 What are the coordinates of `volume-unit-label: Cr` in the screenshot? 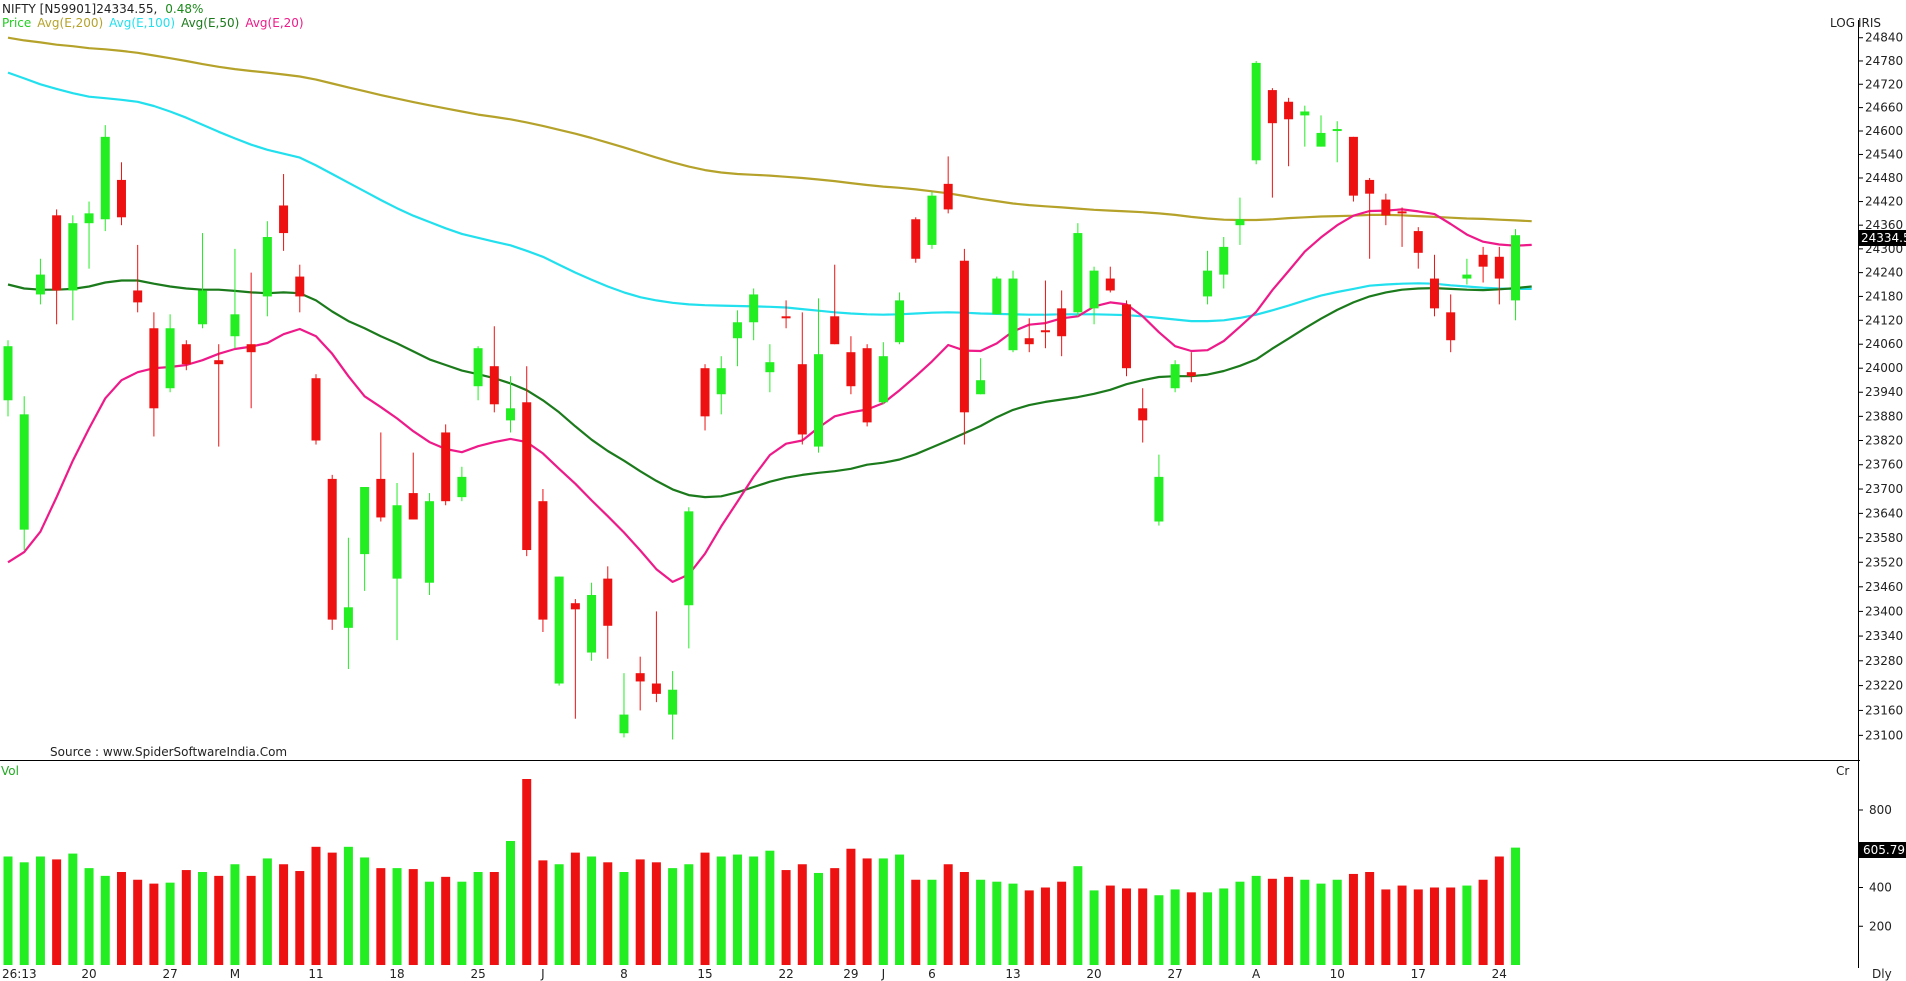 It's located at (1842, 771).